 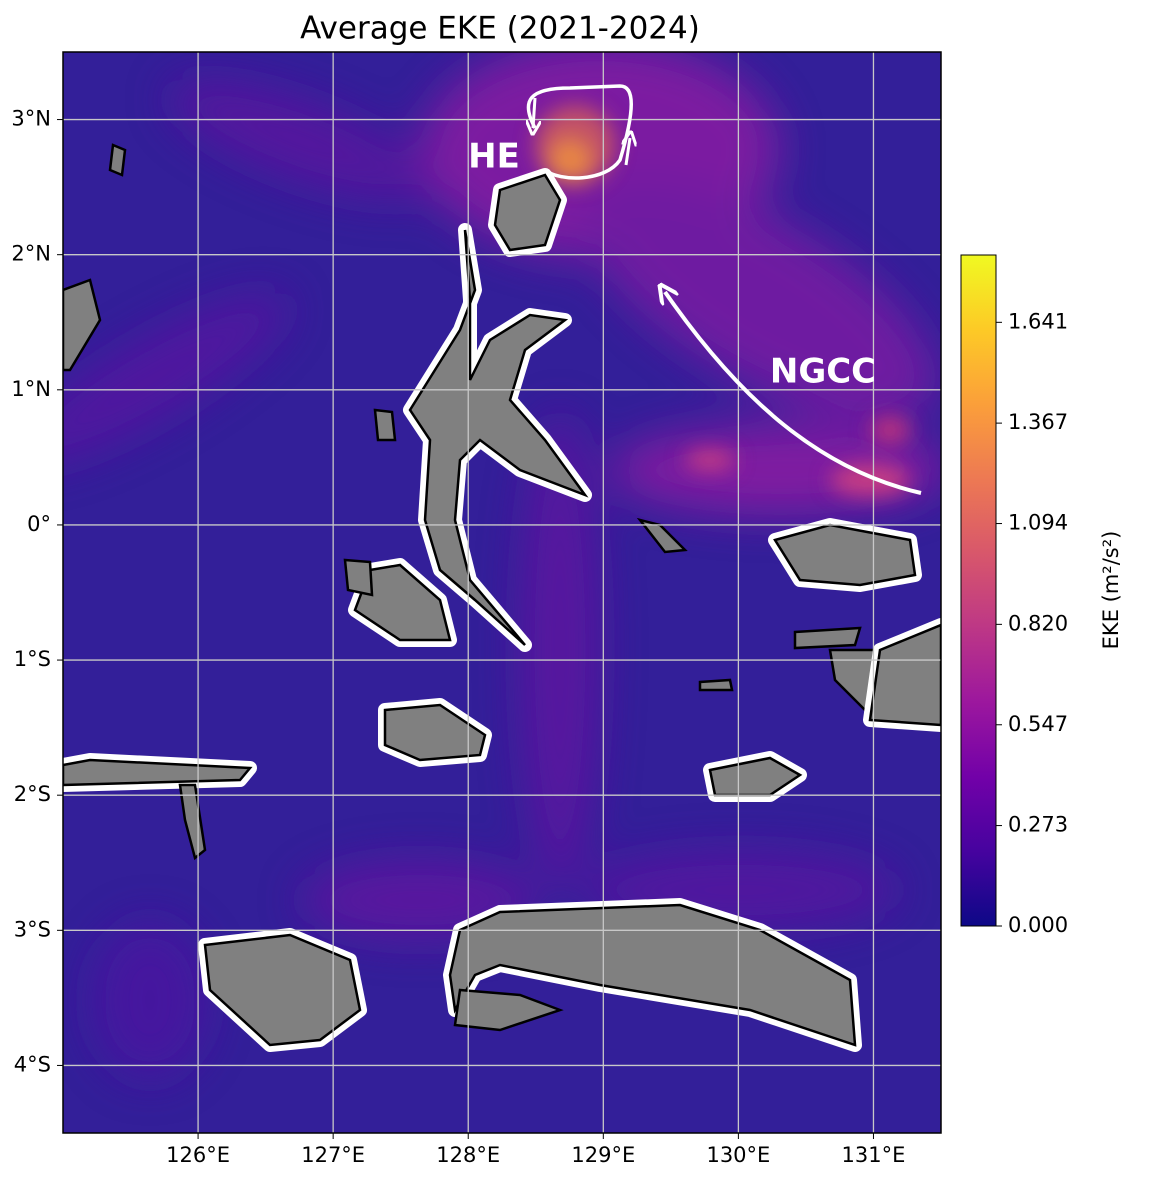 I want to click on y-tick-label: 1°S, so click(x=32, y=659).